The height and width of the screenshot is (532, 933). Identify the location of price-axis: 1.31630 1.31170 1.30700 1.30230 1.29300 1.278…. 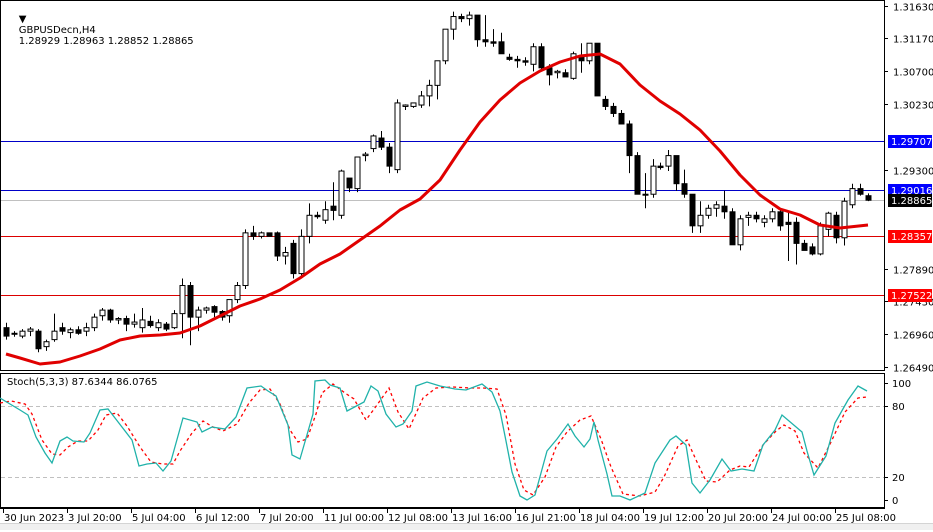
(908, 187).